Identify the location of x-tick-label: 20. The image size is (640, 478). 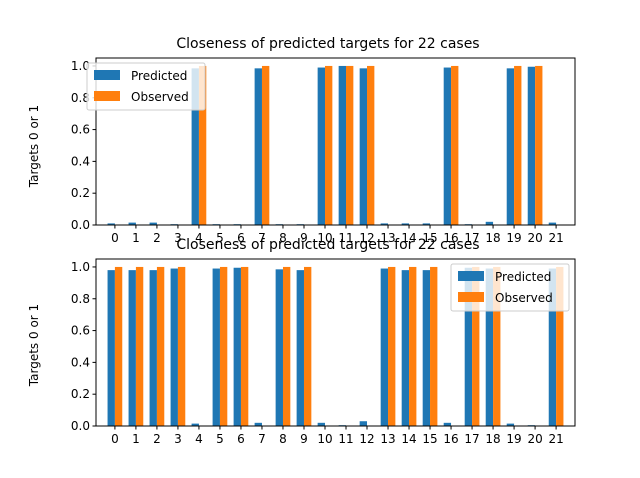
(534, 439).